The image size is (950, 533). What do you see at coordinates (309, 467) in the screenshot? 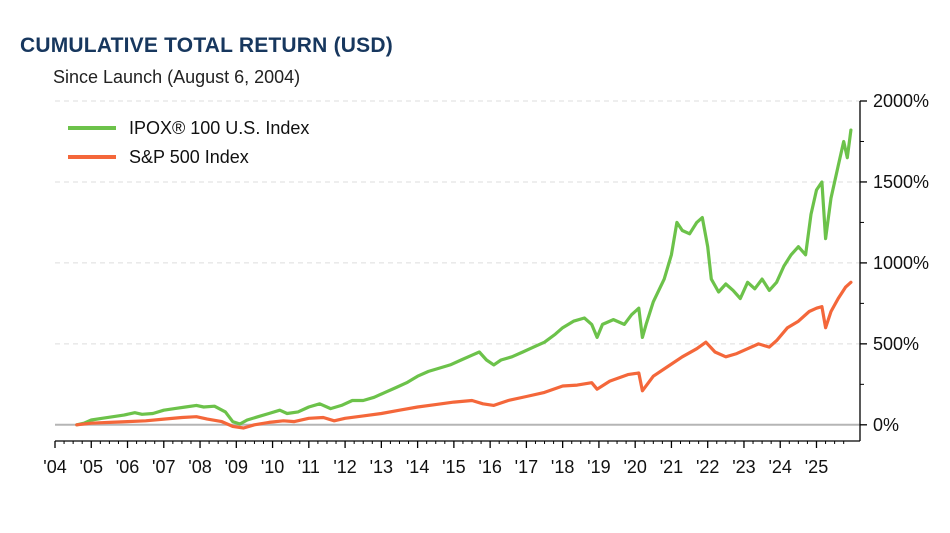
I see `x-tick-label: '11` at bounding box center [309, 467].